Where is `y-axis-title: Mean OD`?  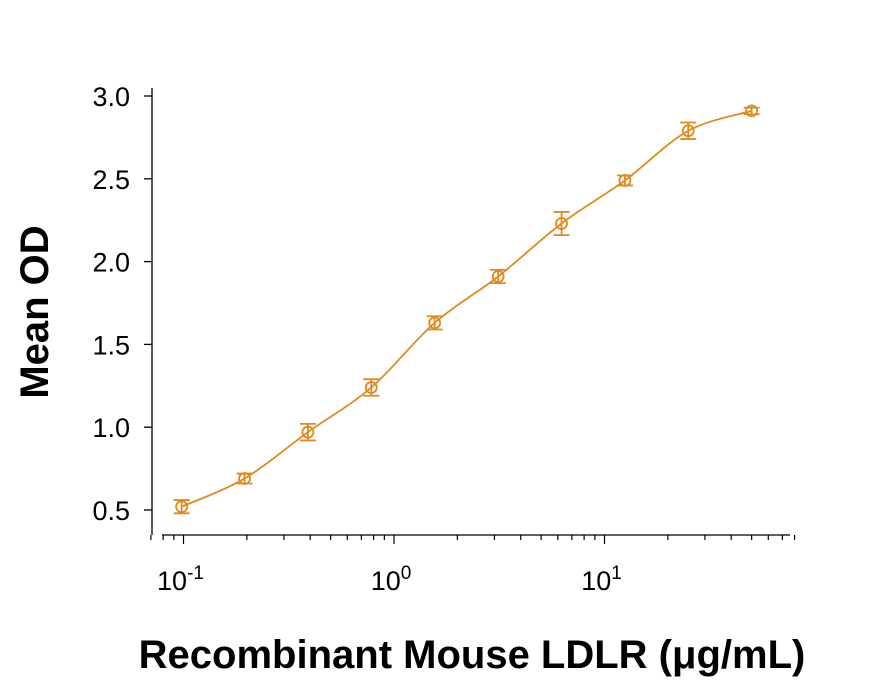 y-axis-title: Mean OD is located at coordinates (35, 311).